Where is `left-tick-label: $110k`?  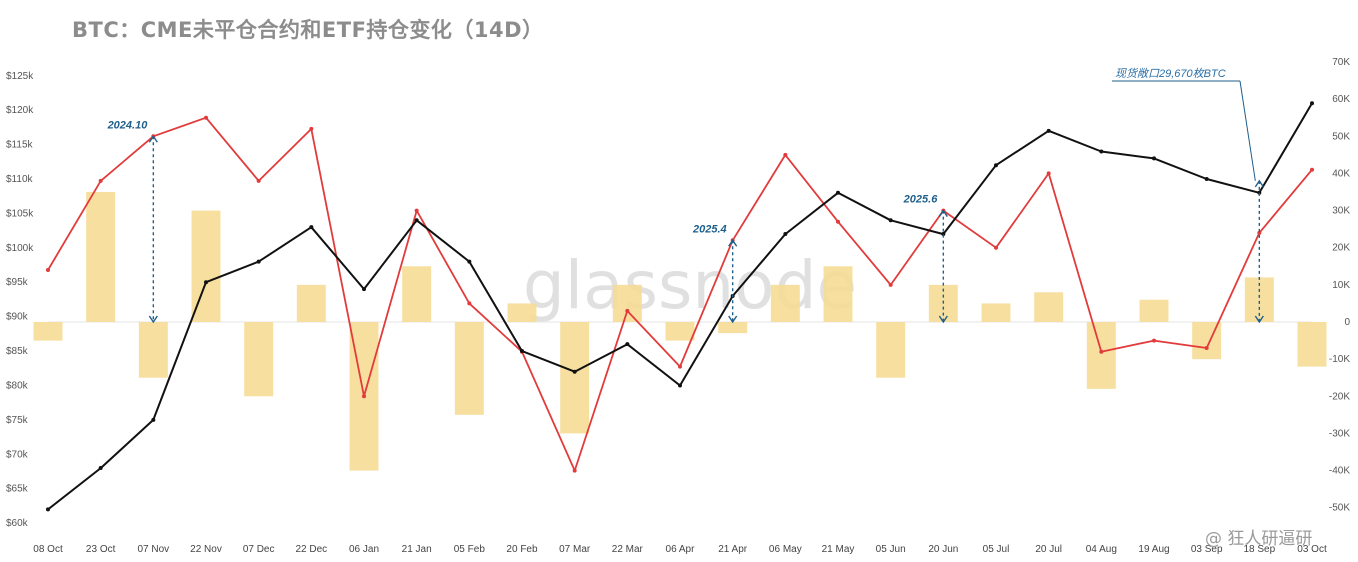 left-tick-label: $110k is located at coordinates (20, 179).